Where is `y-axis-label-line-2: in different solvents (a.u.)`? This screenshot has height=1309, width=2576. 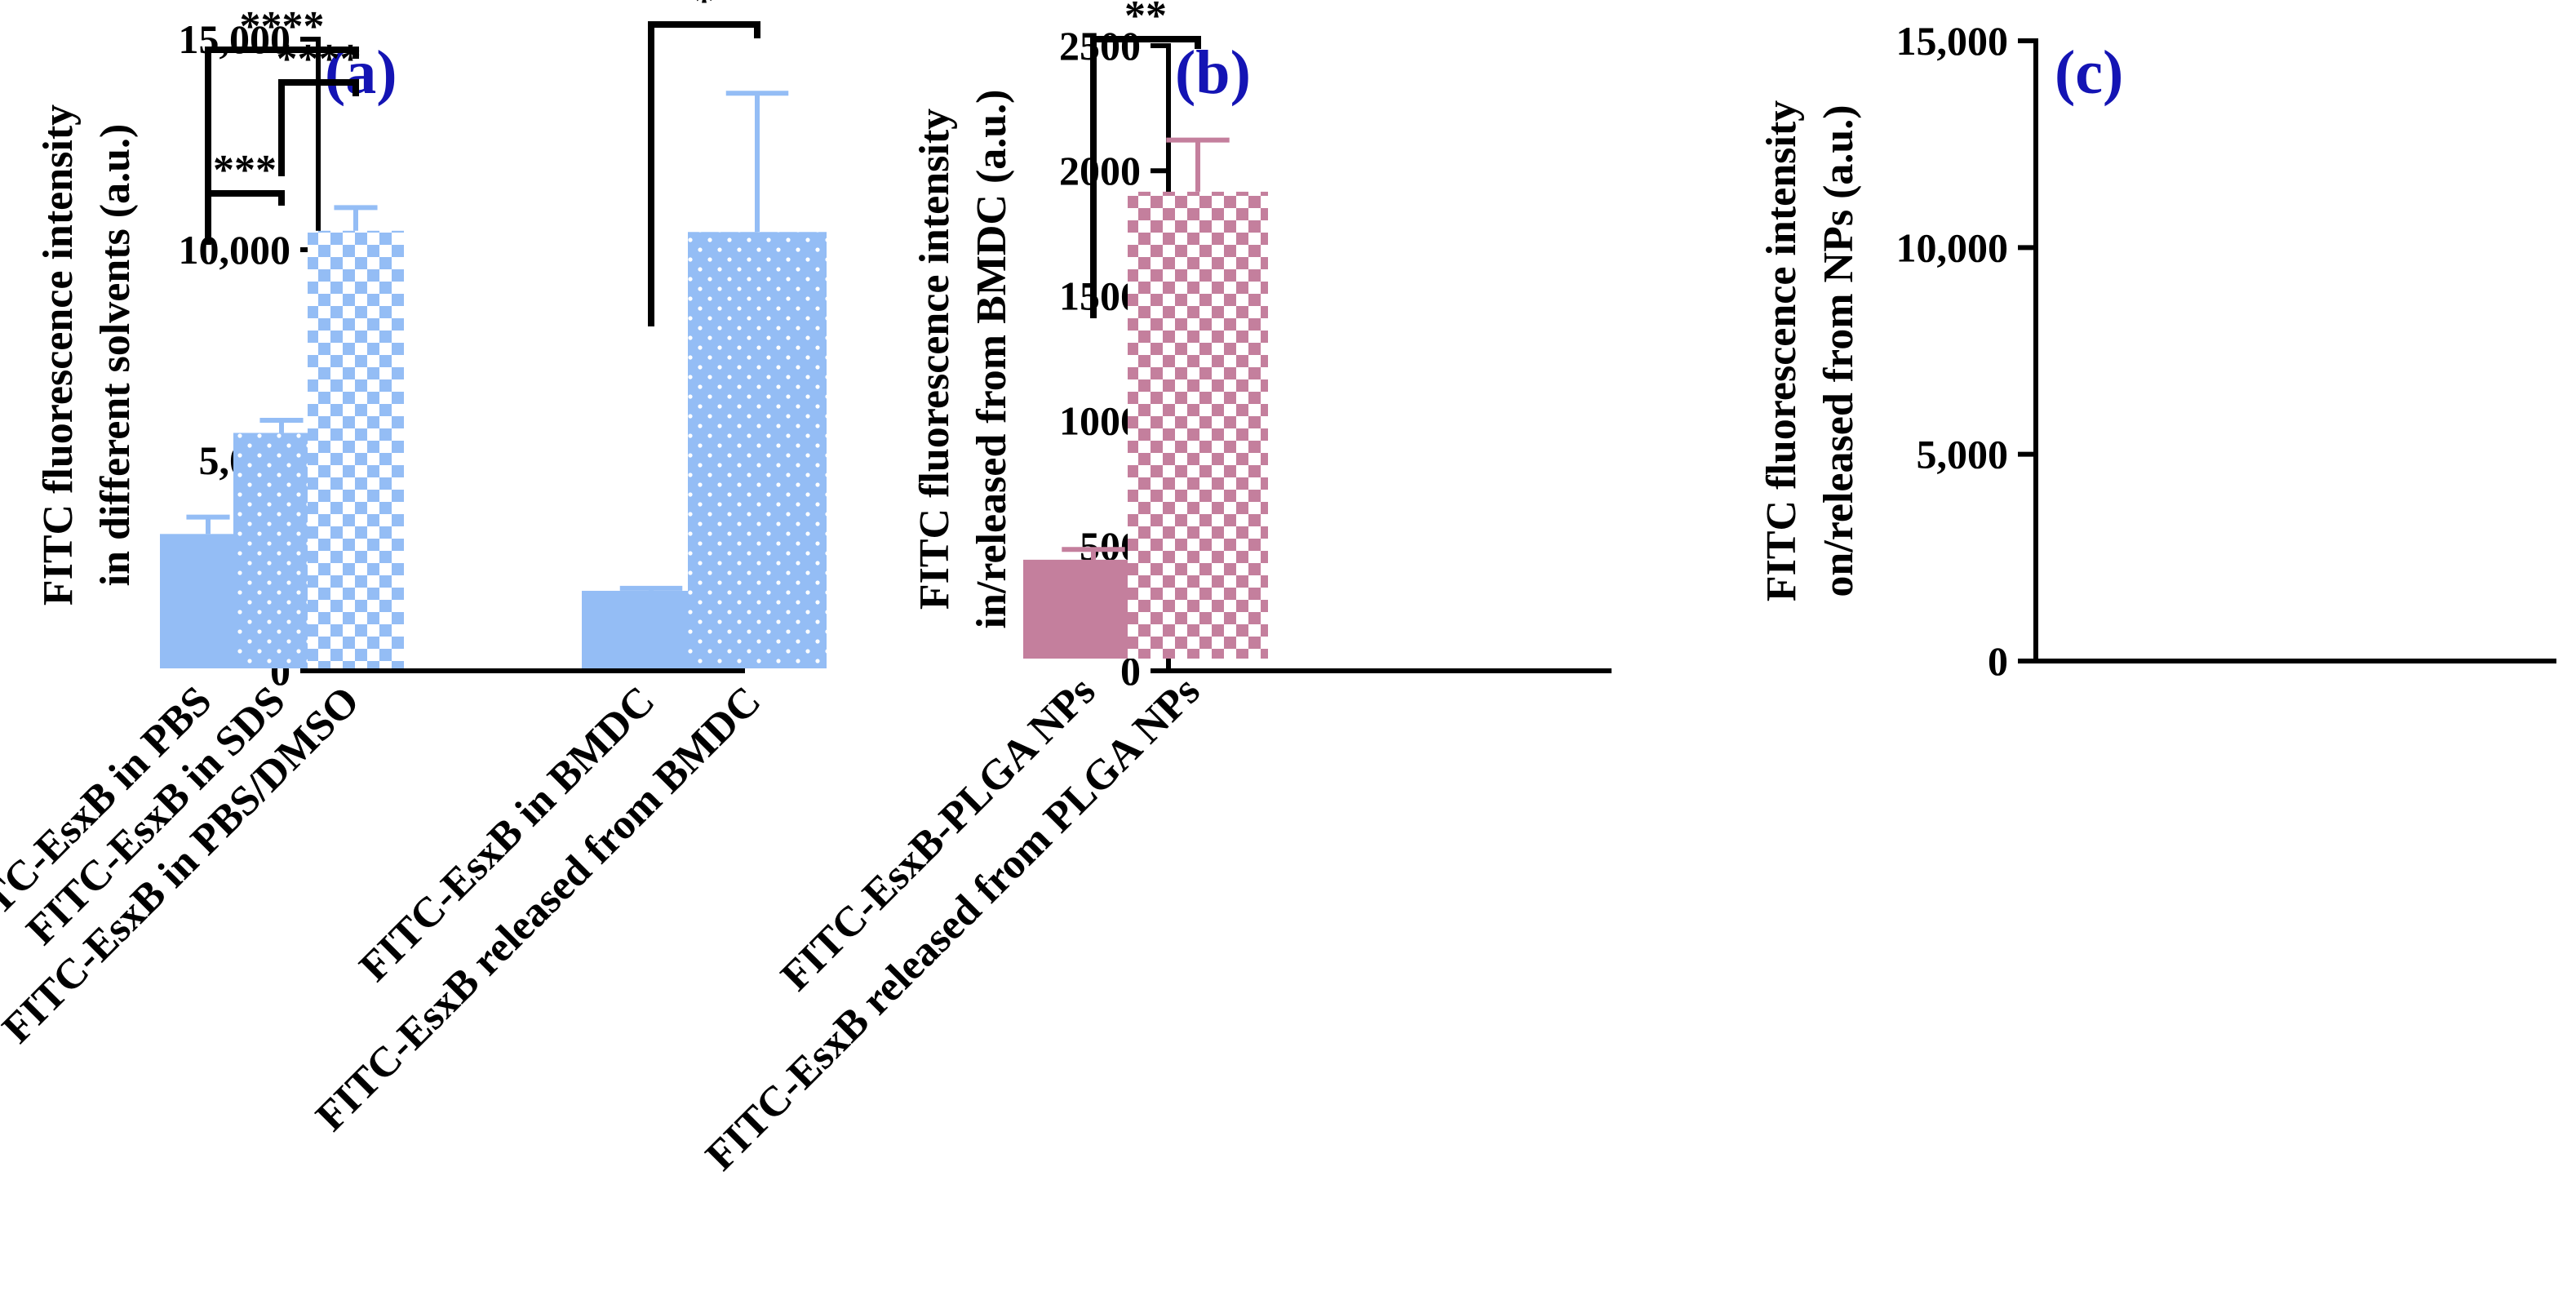 y-axis-label-line-2: in different solvents (a.u.) is located at coordinates (115, 356).